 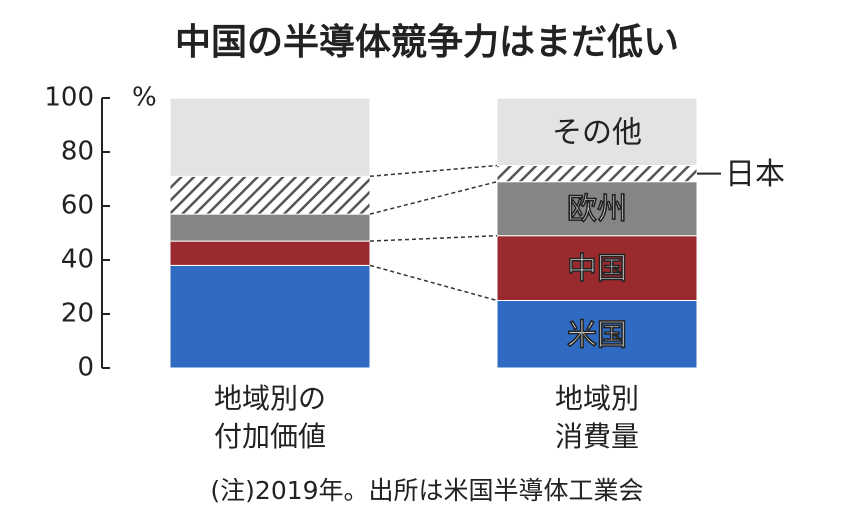 I want to click on note: (注)2019年。出所は米国半導体工業会, so click(x=426, y=490).